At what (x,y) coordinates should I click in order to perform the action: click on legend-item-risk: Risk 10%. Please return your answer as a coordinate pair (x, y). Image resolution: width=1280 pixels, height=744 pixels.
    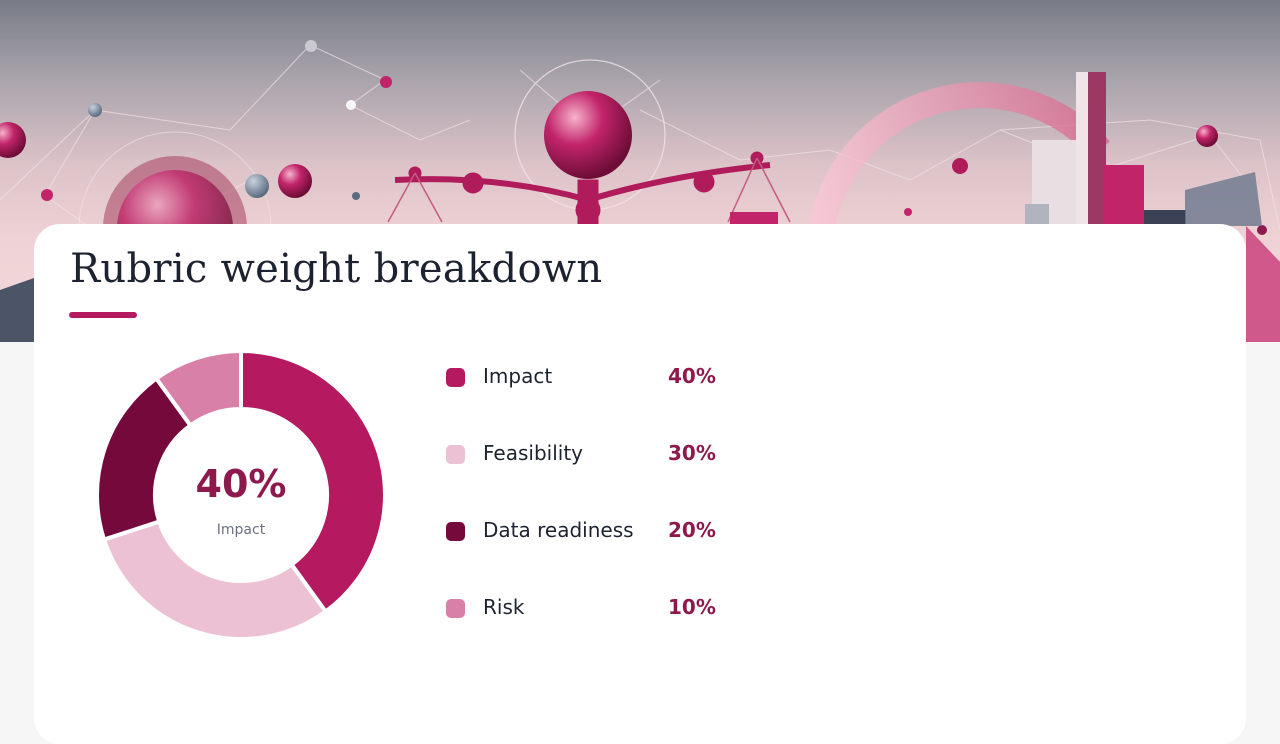
    Looking at the image, I should click on (606, 609).